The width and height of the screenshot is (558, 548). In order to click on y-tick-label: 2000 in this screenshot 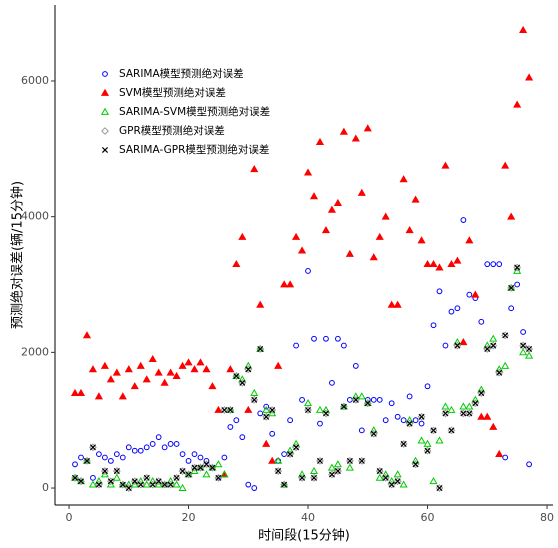, I will do `click(35, 351)`.